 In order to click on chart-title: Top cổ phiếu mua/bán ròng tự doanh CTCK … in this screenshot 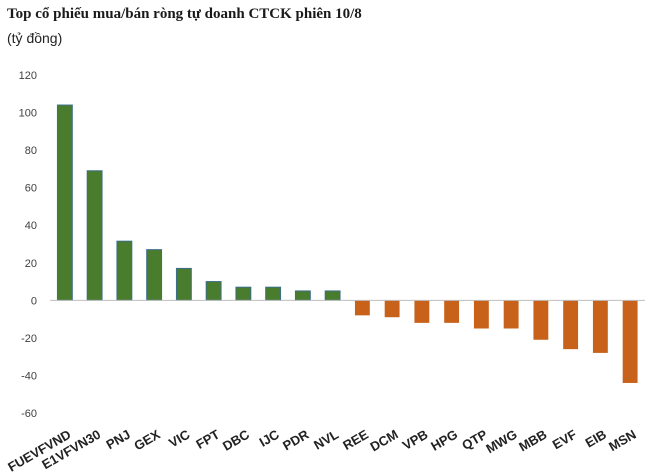, I will do `click(184, 14)`.